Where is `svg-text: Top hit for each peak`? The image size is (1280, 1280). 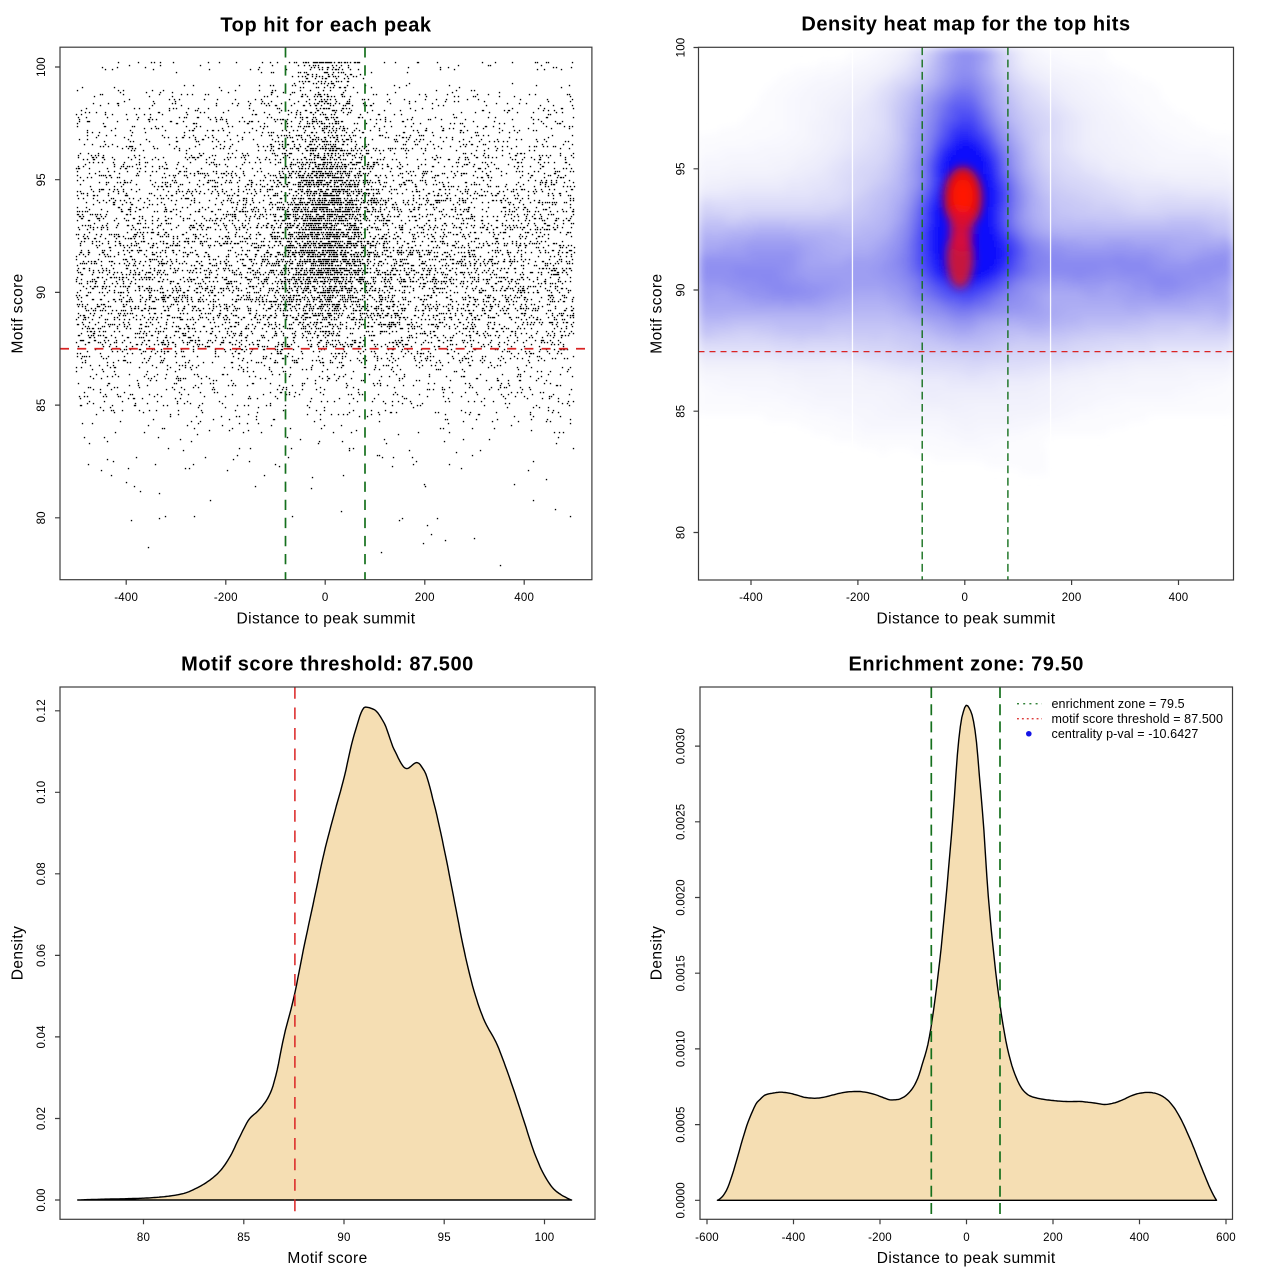 svg-text: Top hit for each peak is located at coordinates (326, 26).